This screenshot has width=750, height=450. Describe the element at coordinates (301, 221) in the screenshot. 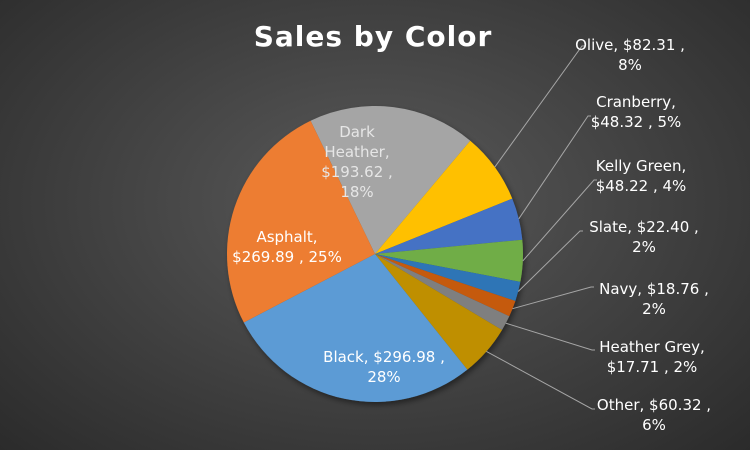

I see `pie-slice-asphalt` at that location.